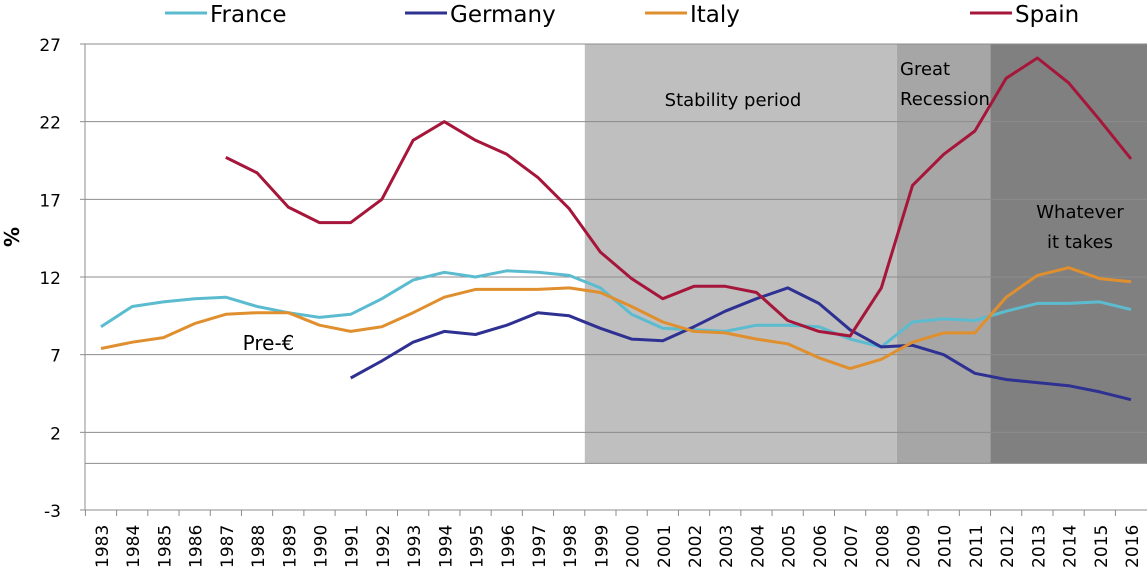  I want to click on x-tick-label: 2013, so click(1039, 546).